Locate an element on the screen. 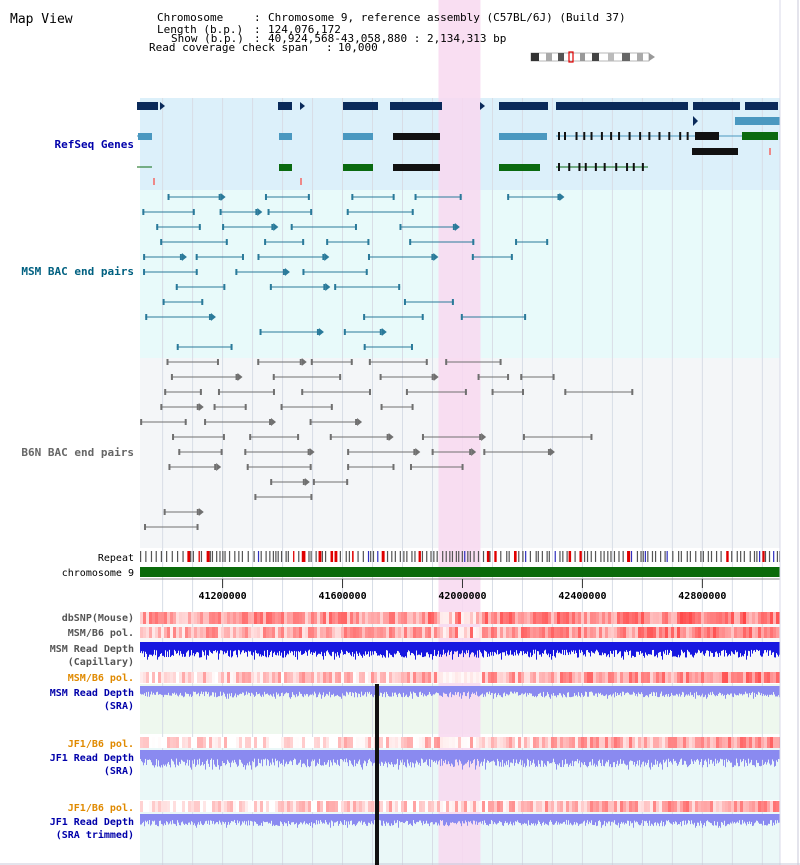 Image resolution: width=800 pixels, height=865 pixels. track-title-jf1-depth-sra: JF1 Read Depth is located at coordinates (92, 758).